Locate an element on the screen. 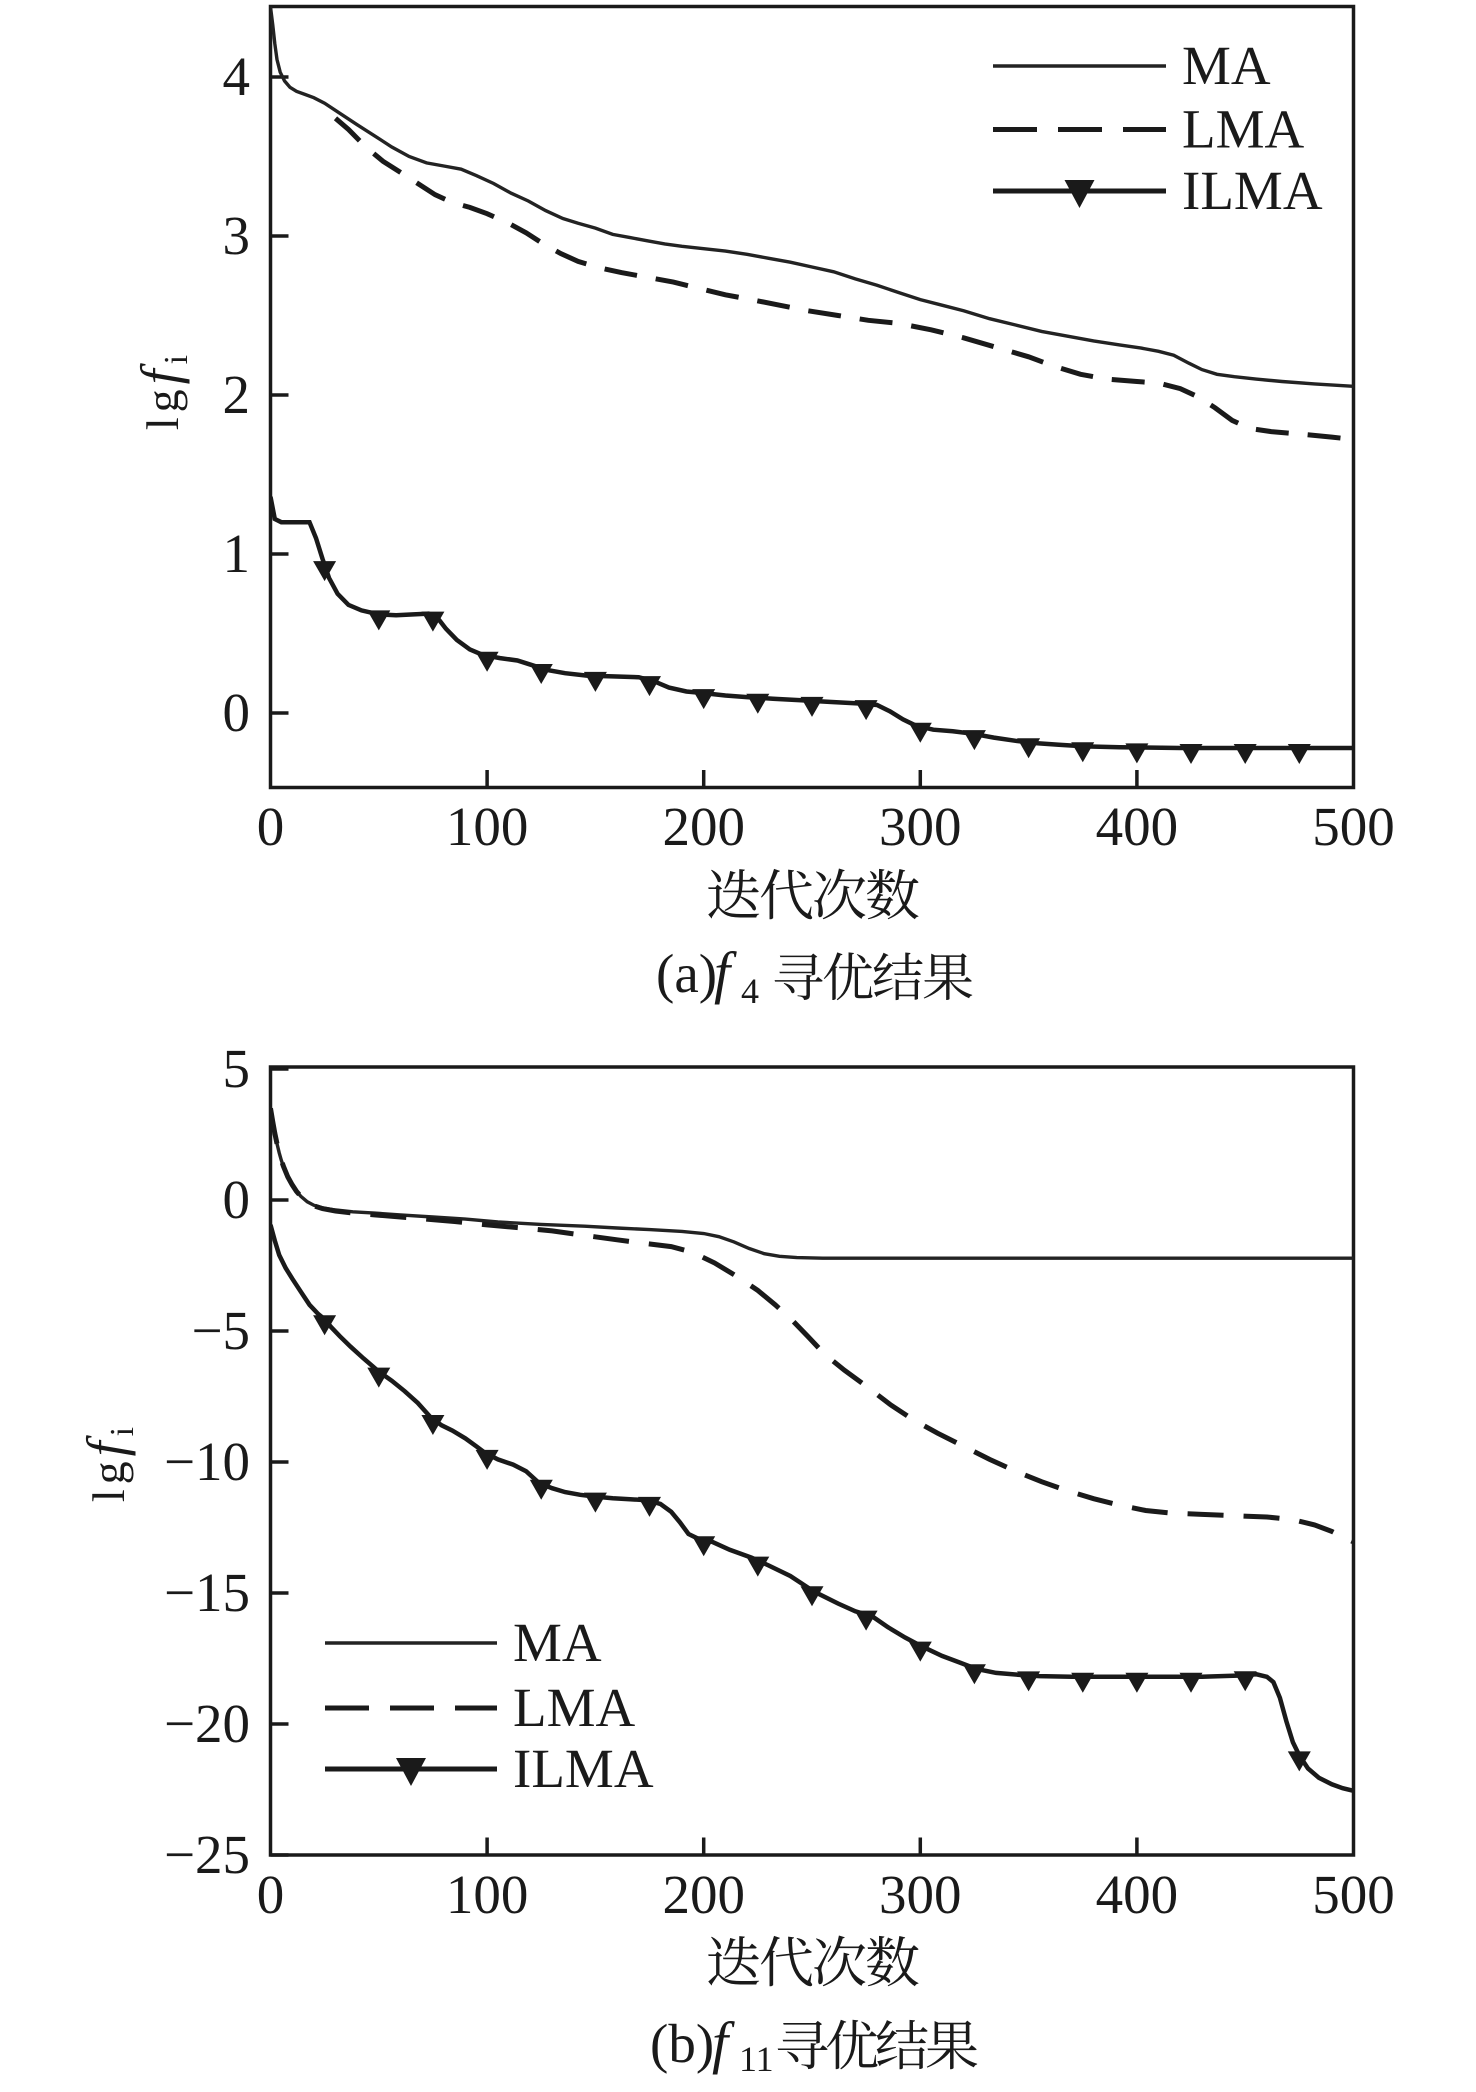 This screenshot has height=2092, width=1476. svg-text: −25 is located at coordinates (207, 1854).